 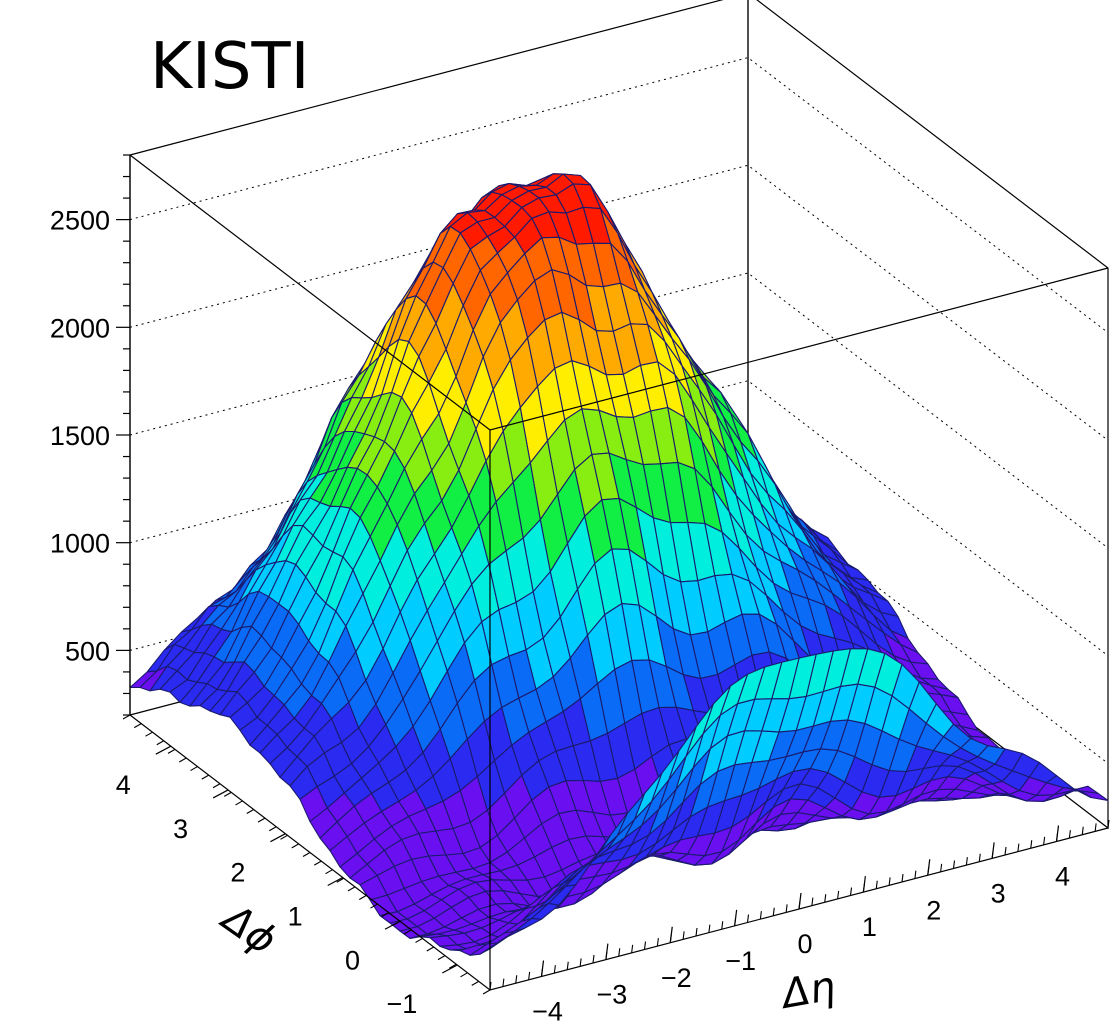 What do you see at coordinates (303, 866) in the screenshot?
I see `phi-axis: −1 0 1 2 3 4` at bounding box center [303, 866].